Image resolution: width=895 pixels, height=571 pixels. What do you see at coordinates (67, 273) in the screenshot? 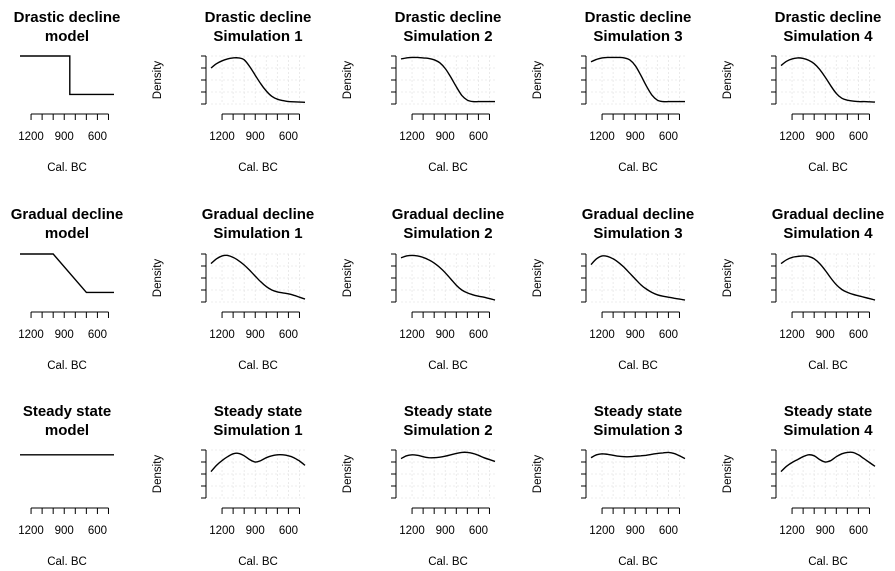
I see `model-line` at bounding box center [67, 273].